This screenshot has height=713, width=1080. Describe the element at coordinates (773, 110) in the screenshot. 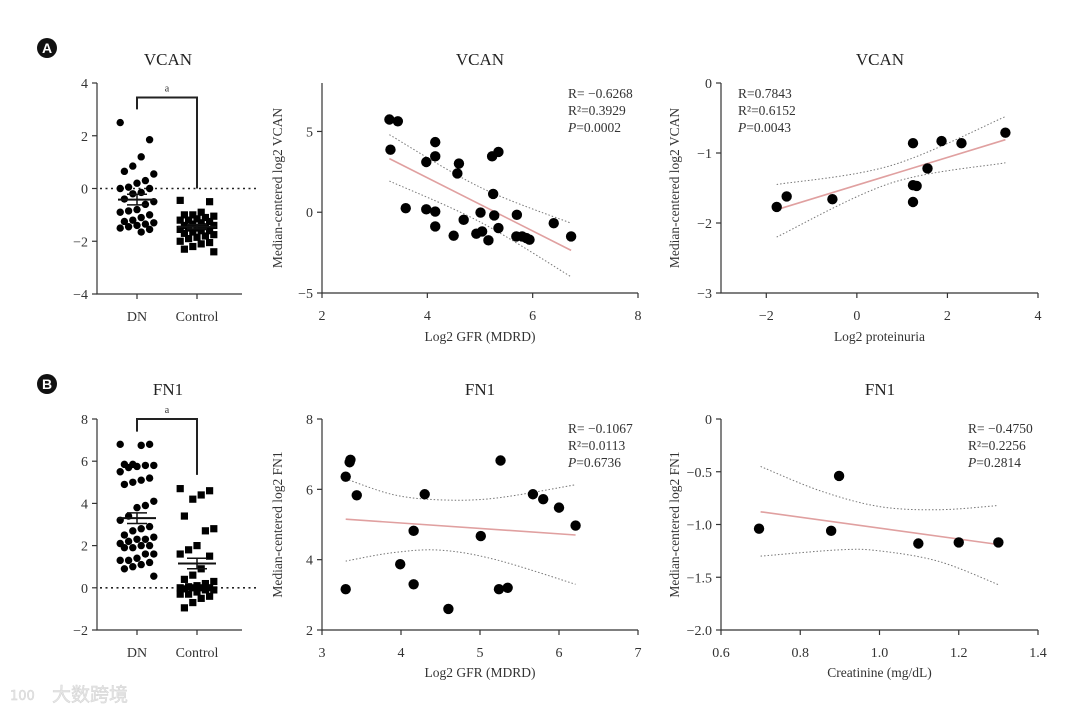

I see `stat-value: =0.6152` at that location.